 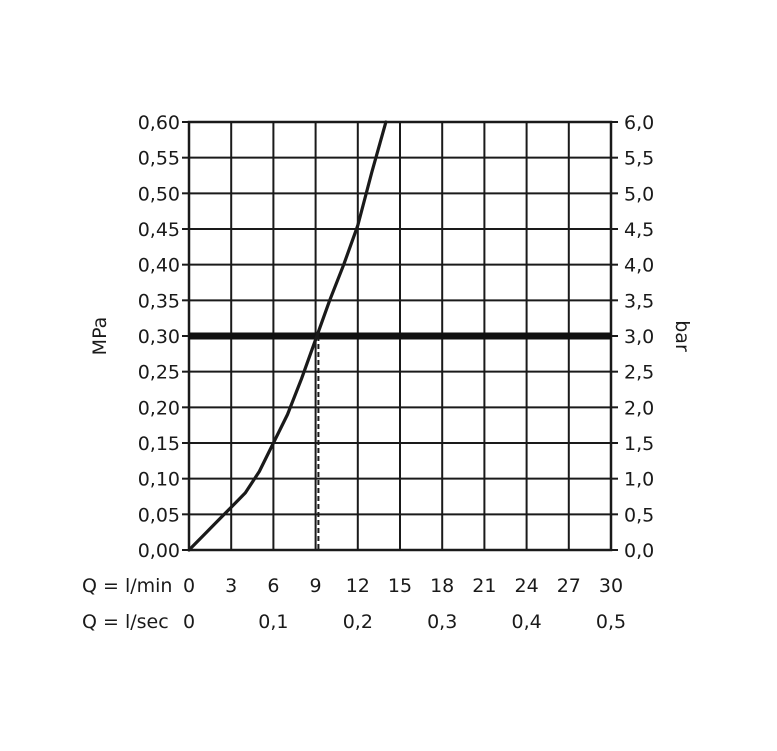 I want to click on x-row-label-lmin: Q = l/min, so click(x=127, y=586).